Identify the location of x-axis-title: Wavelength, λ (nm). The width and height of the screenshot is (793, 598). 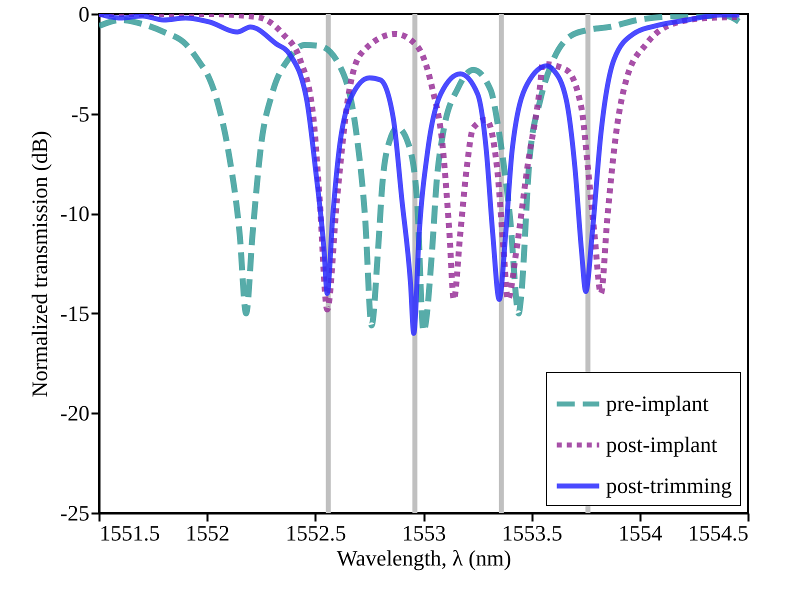
(424, 558).